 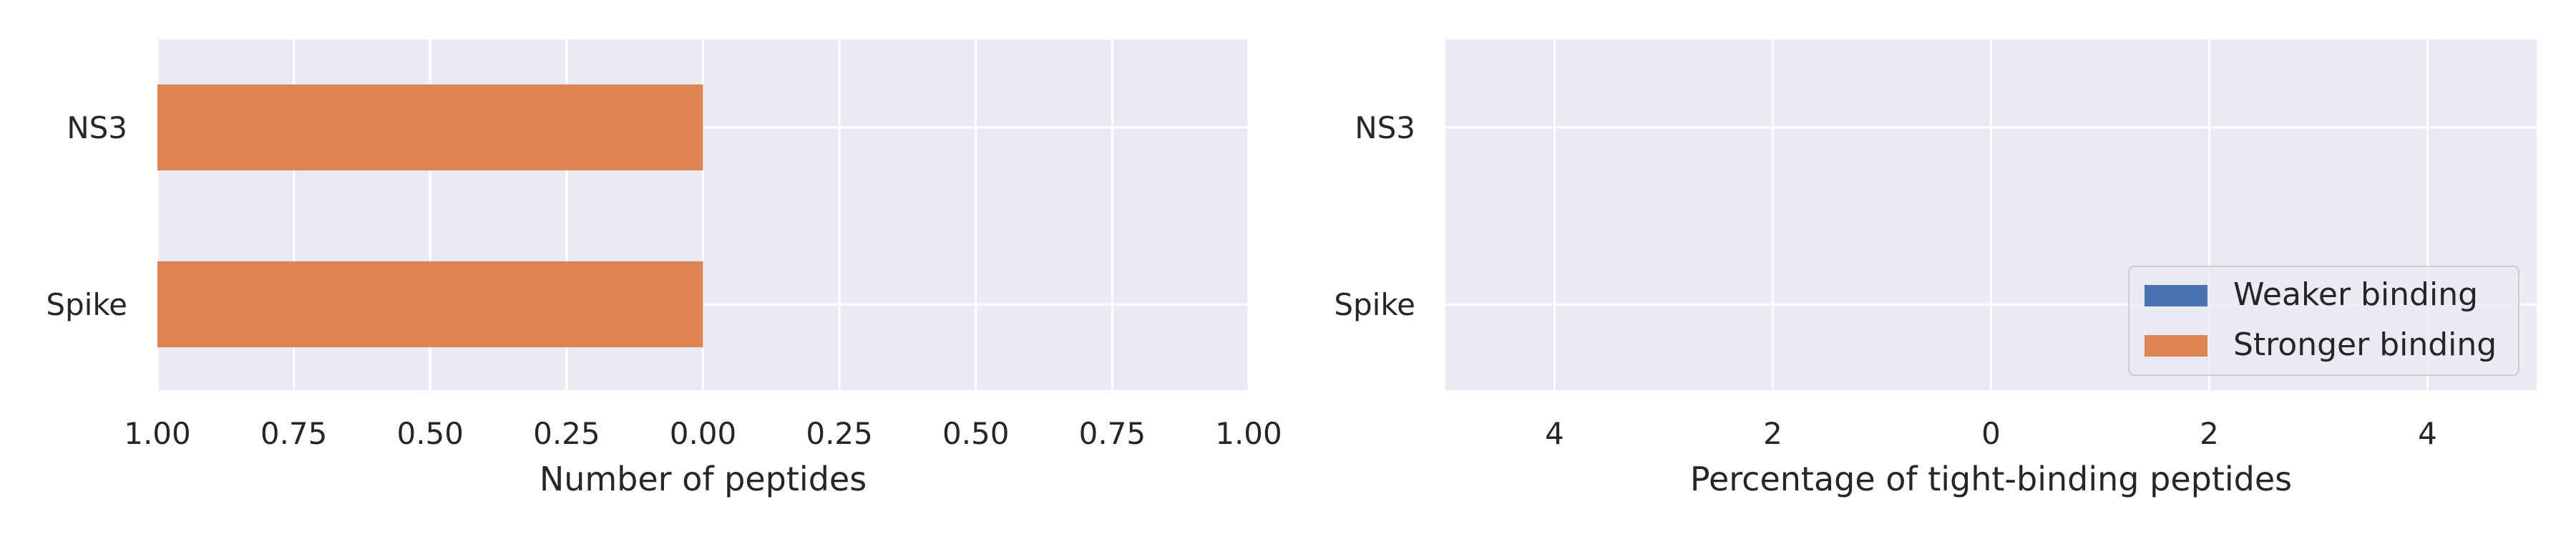 I want to click on legend-label: Weaker binding, so click(x=2355, y=294).